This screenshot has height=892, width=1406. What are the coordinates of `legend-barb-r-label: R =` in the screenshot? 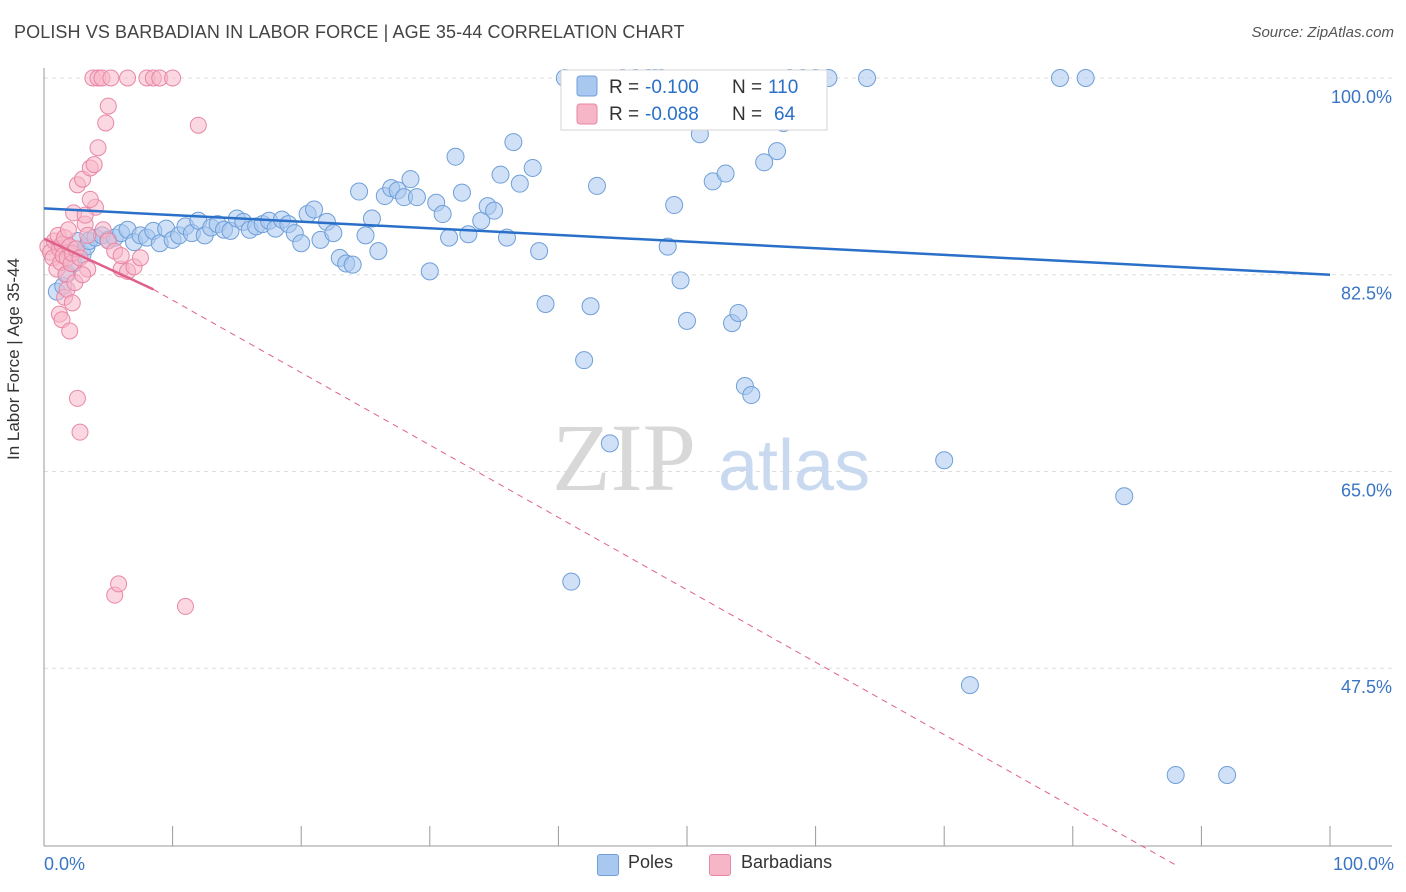 It's located at (624, 114).